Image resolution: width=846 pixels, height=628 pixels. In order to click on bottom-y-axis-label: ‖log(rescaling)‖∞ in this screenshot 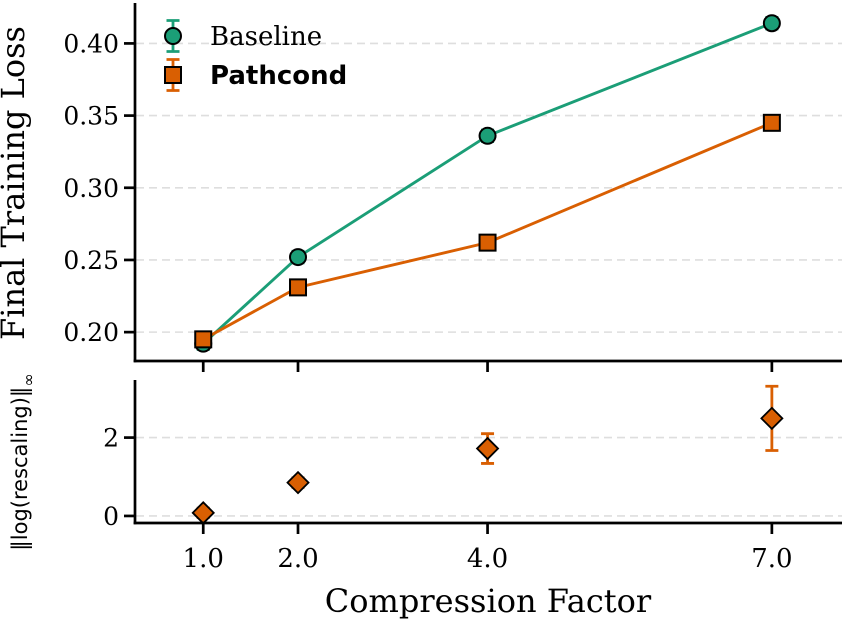, I will do `click(23, 461)`.